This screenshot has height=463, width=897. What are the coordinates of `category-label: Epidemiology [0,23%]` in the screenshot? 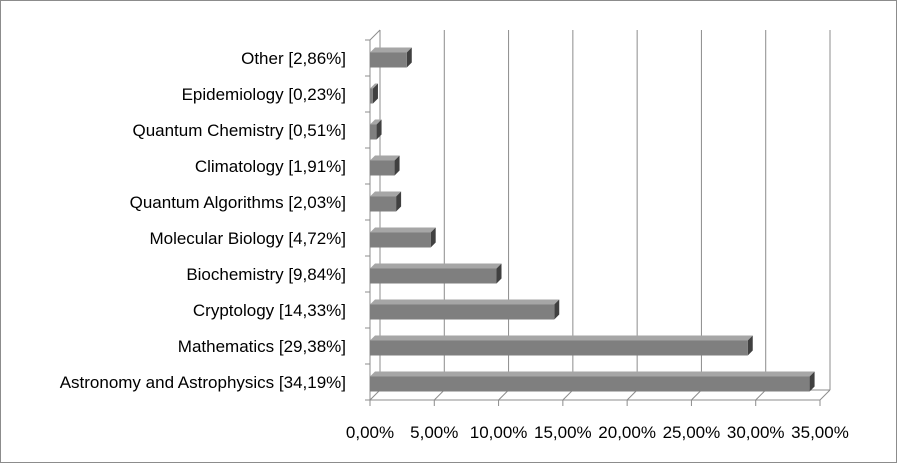 It's located at (264, 94).